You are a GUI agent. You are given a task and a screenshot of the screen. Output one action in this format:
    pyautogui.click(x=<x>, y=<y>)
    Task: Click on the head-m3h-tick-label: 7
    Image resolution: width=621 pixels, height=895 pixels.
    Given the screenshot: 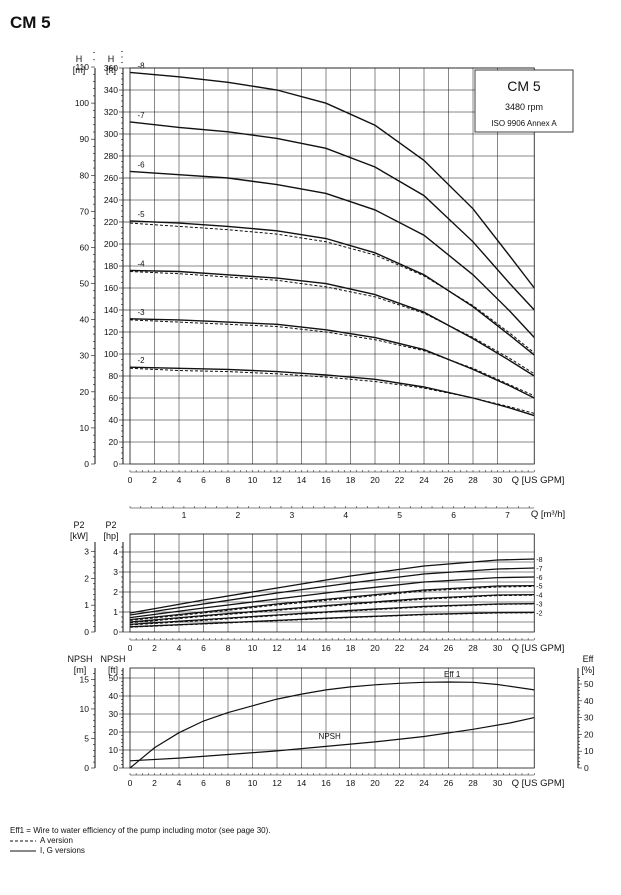 What is the action you would take?
    pyautogui.click(x=507, y=515)
    